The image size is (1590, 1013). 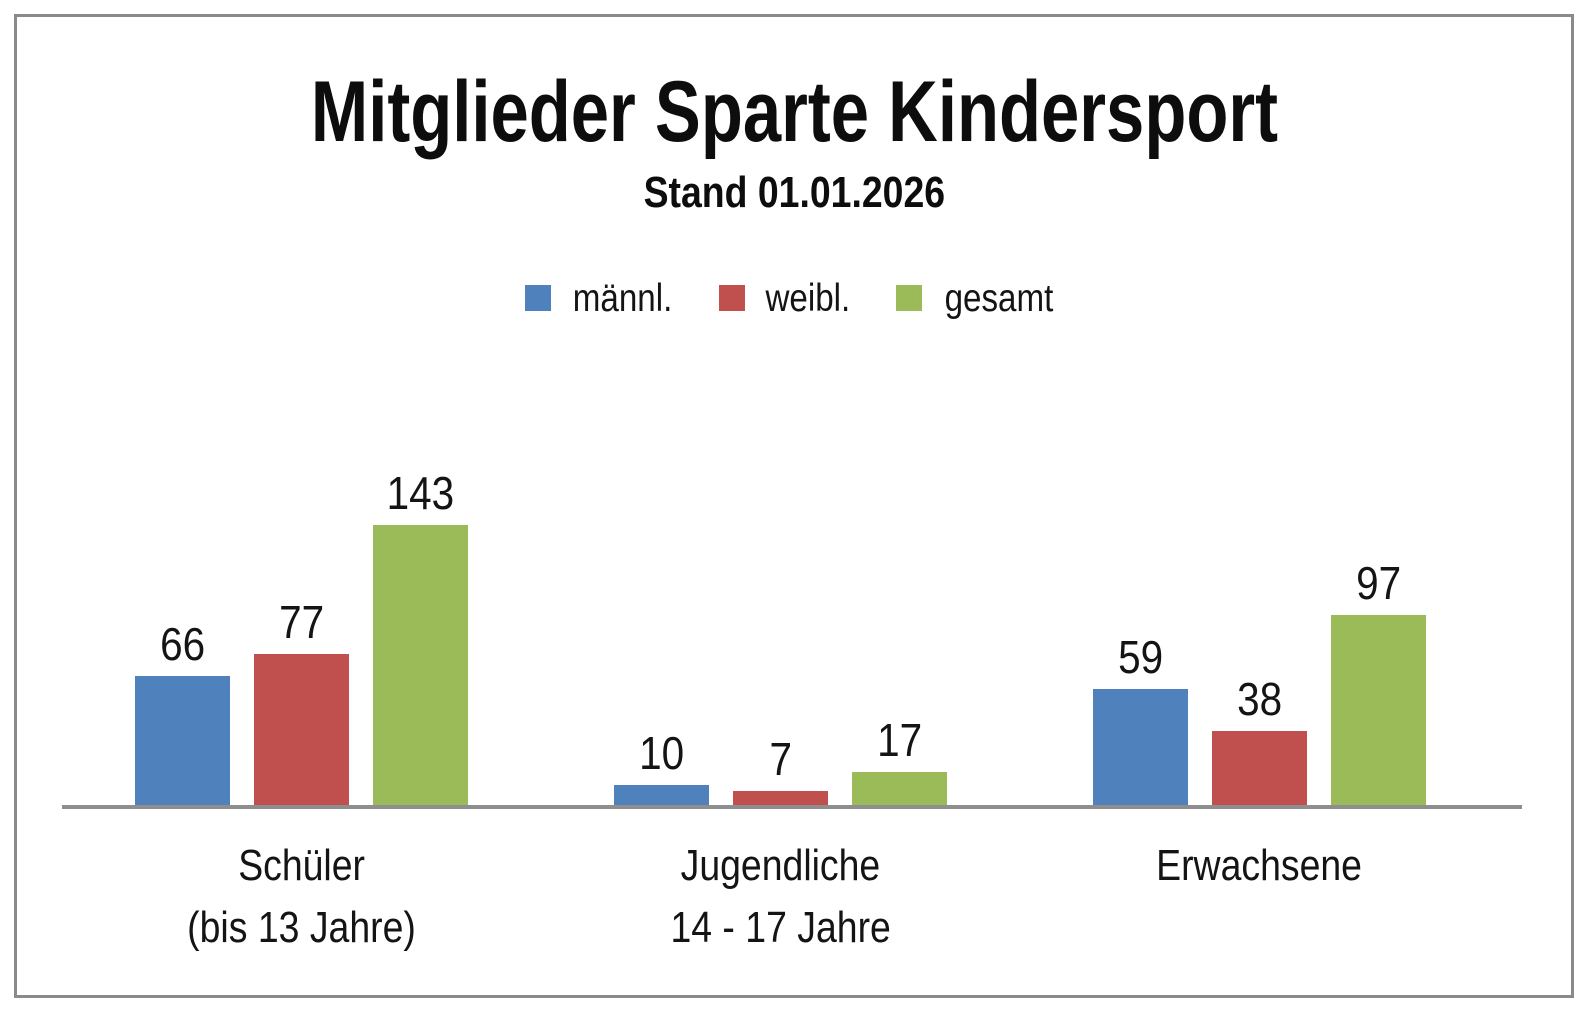 I want to click on bar-slot-weibl-schueler: 77, so click(x=301, y=702).